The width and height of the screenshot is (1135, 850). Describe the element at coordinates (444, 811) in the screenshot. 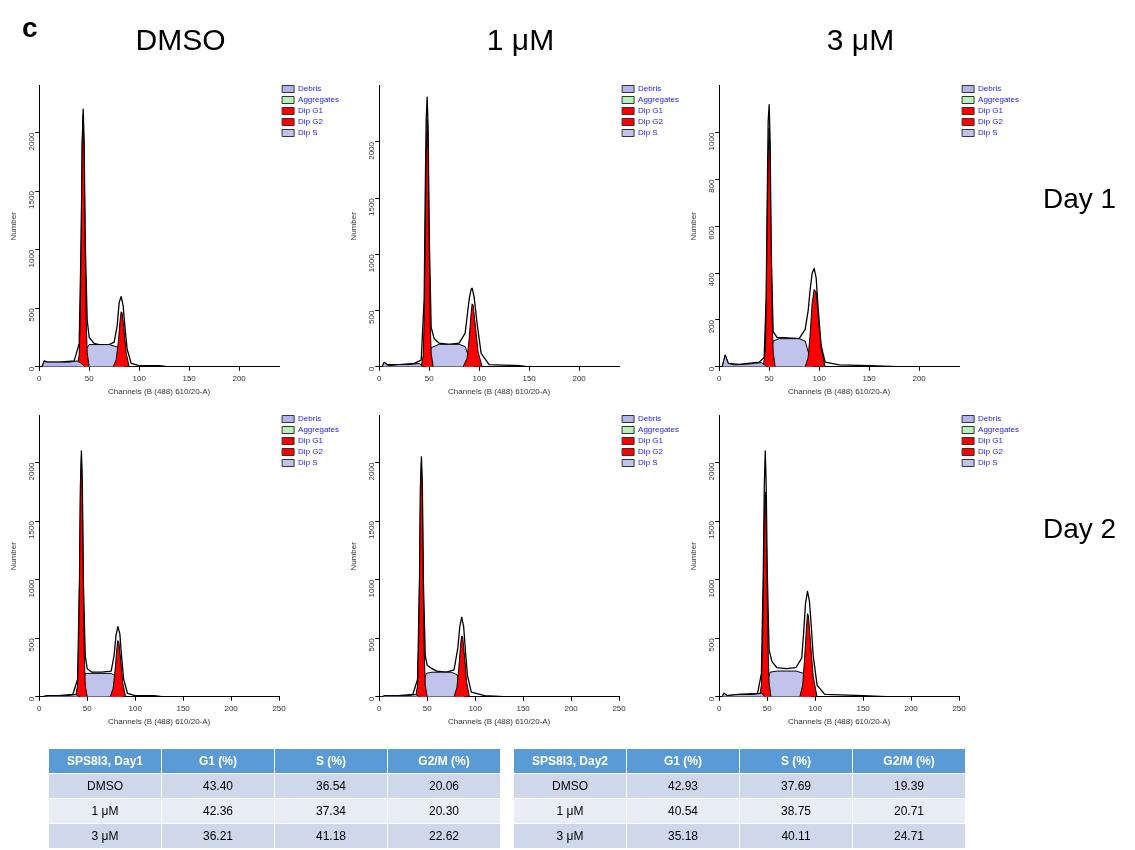

I see `data-label: 20.30` at that location.